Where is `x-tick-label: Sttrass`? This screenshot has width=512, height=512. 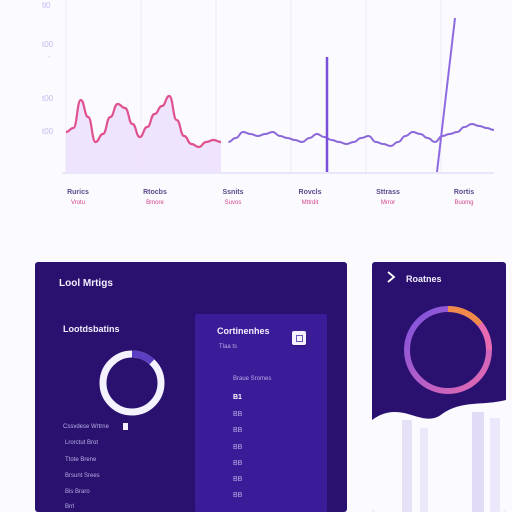
x-tick-label: Sttrass is located at coordinates (388, 192).